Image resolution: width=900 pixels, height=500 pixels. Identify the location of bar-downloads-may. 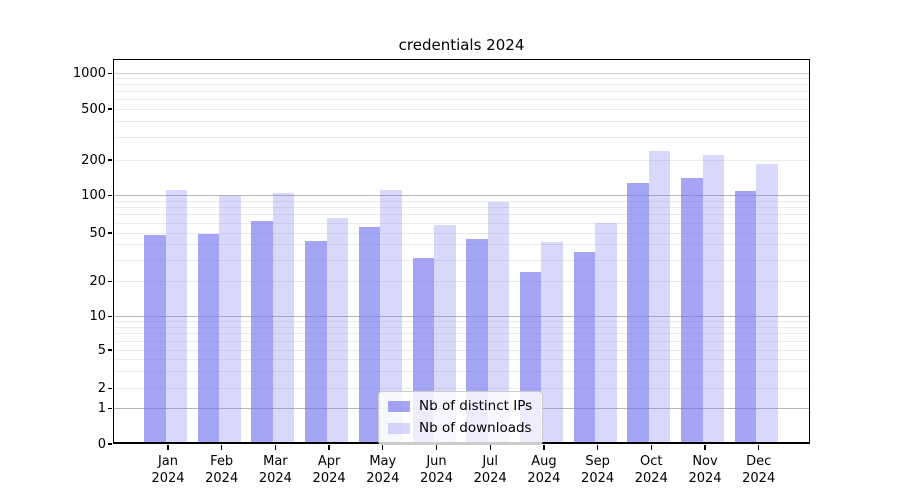
(391, 316).